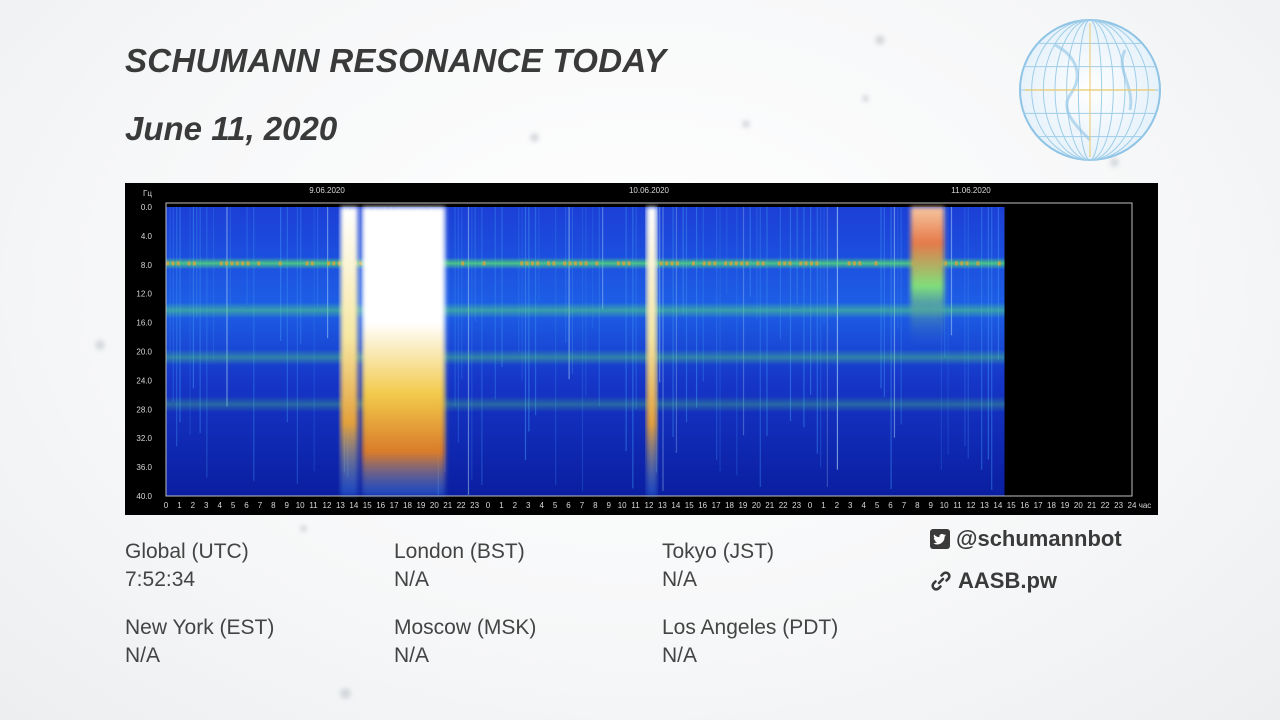  I want to click on x-tick-label: 20, so click(434, 505).